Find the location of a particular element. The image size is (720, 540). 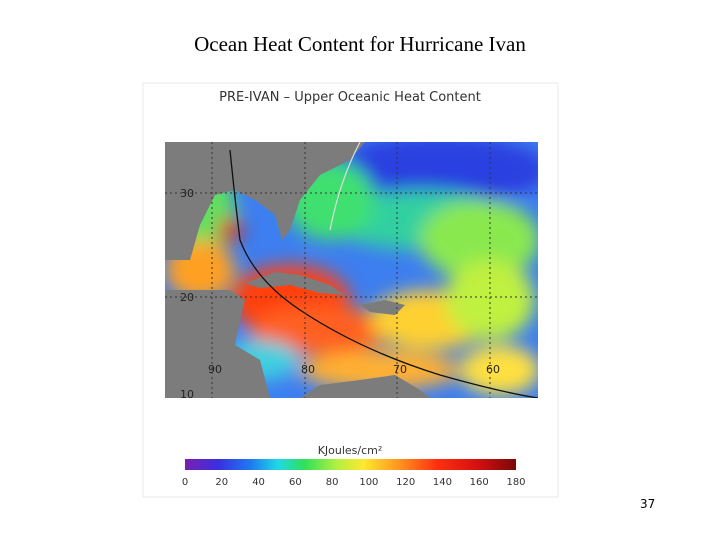

latitude-label: 20 is located at coordinates (187, 297).